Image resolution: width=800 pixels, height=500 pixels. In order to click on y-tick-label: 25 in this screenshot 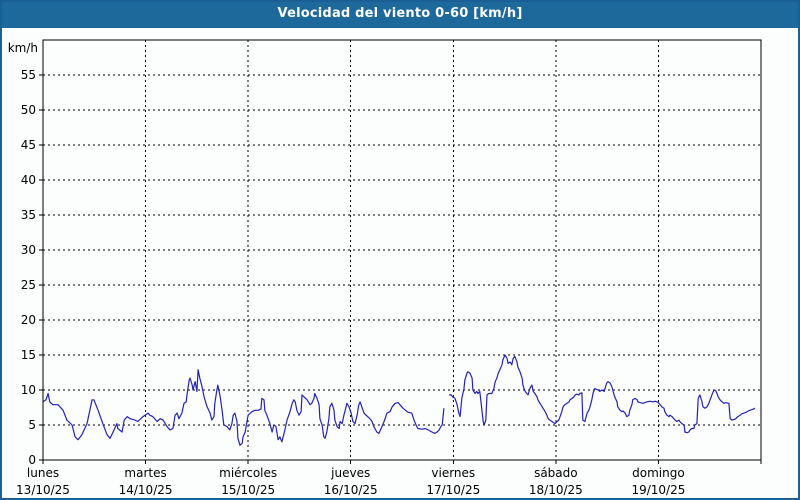, I will do `click(28, 285)`.